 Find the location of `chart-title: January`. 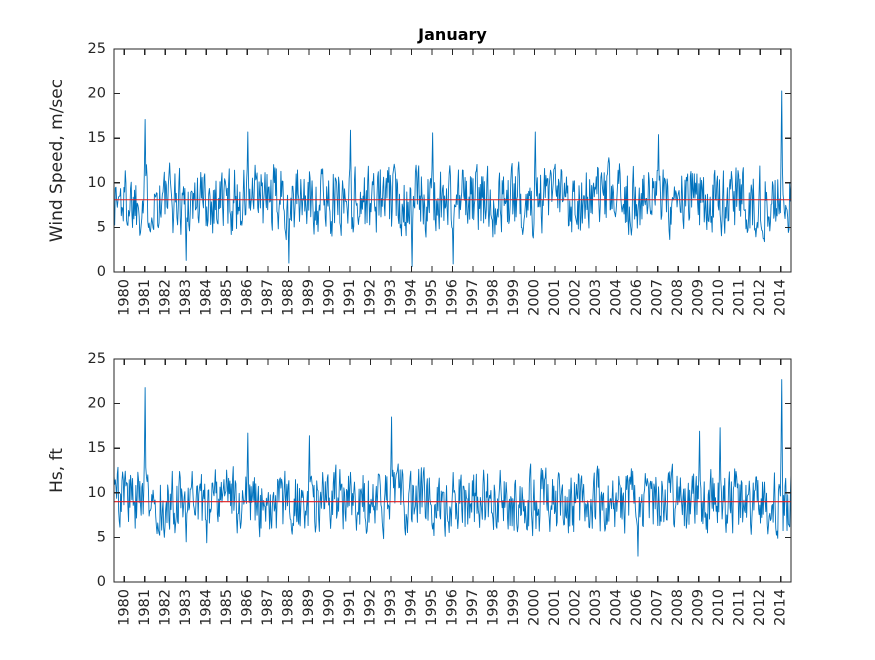

chart-title: January is located at coordinates (452, 34).